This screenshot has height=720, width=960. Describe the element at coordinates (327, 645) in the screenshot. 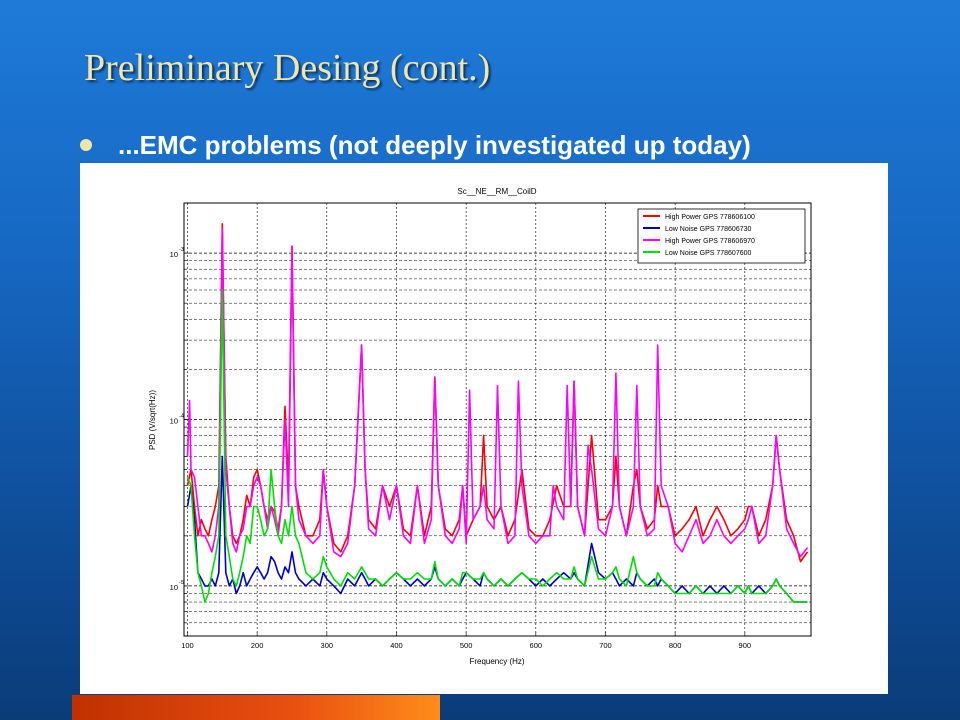

I see `x-tick-label: 300` at that location.